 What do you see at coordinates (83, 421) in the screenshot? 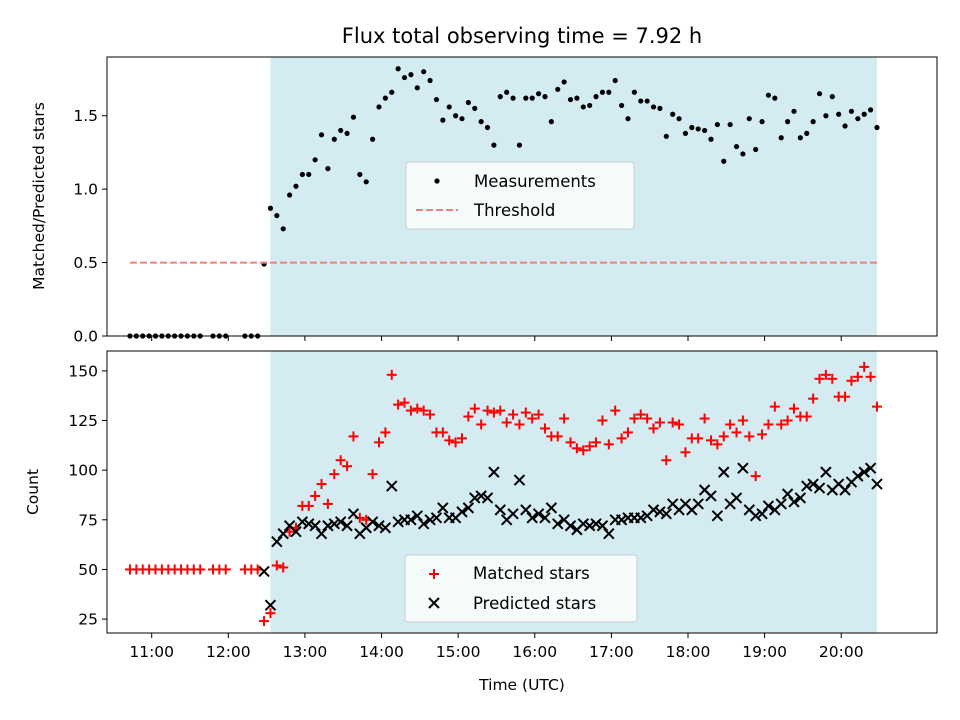
I see `y-tick-label: 125` at bounding box center [83, 421].